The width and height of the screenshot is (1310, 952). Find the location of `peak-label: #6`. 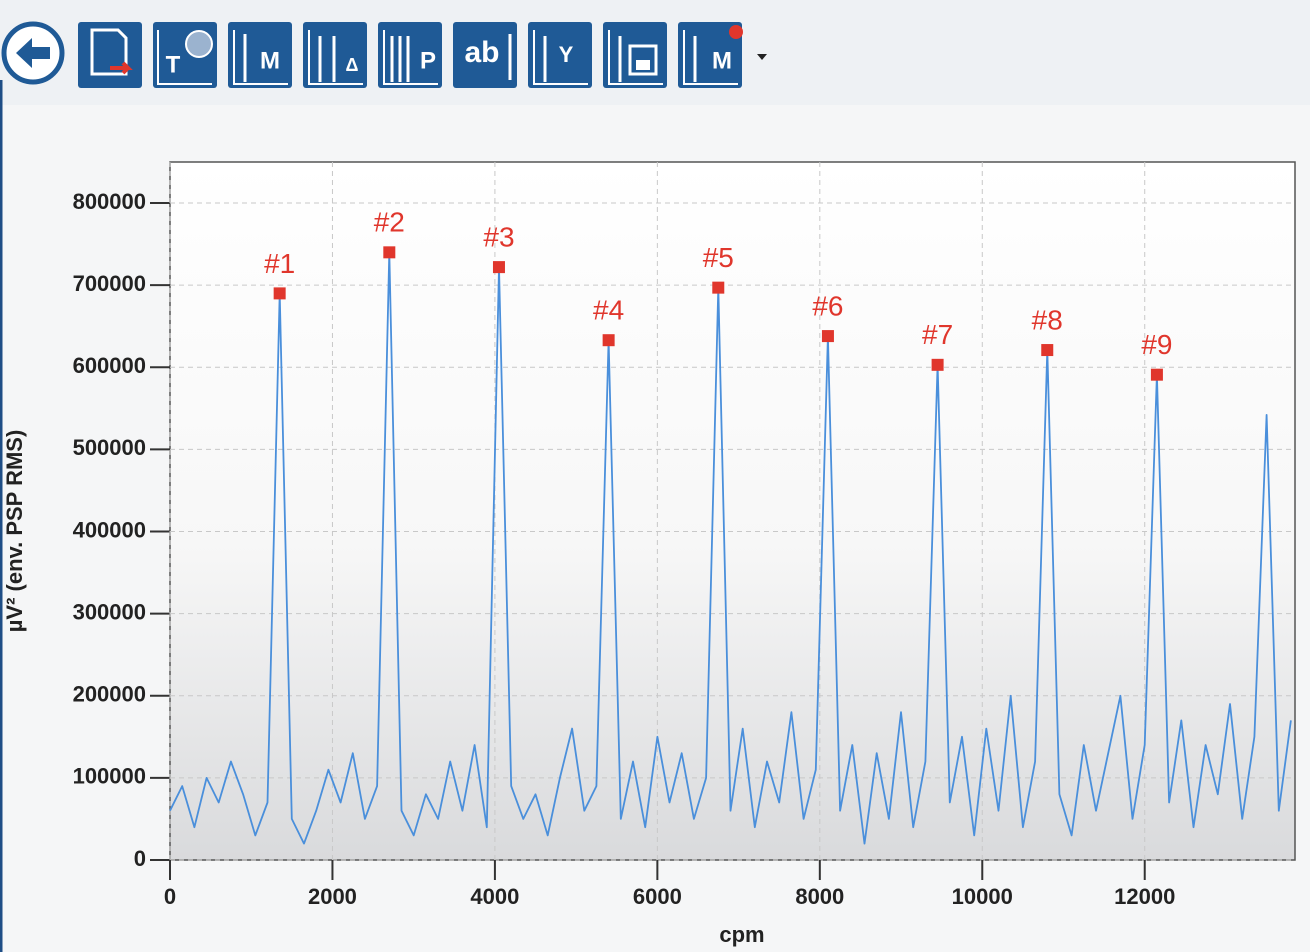

peak-label: #6 is located at coordinates (827, 305).